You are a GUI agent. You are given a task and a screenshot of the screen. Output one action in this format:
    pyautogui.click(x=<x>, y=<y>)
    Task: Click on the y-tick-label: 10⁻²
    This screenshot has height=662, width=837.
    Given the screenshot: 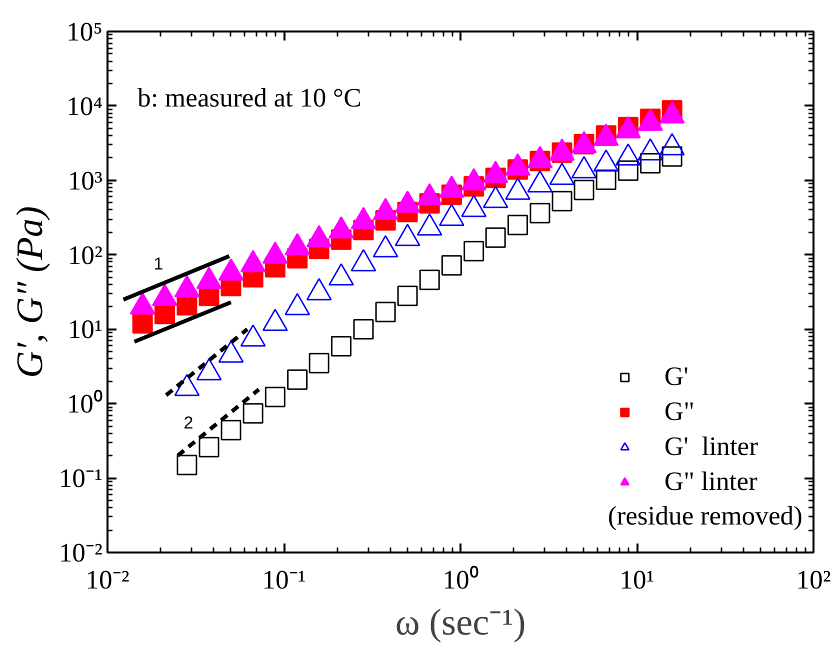 What is the action you would take?
    pyautogui.click(x=80, y=553)
    